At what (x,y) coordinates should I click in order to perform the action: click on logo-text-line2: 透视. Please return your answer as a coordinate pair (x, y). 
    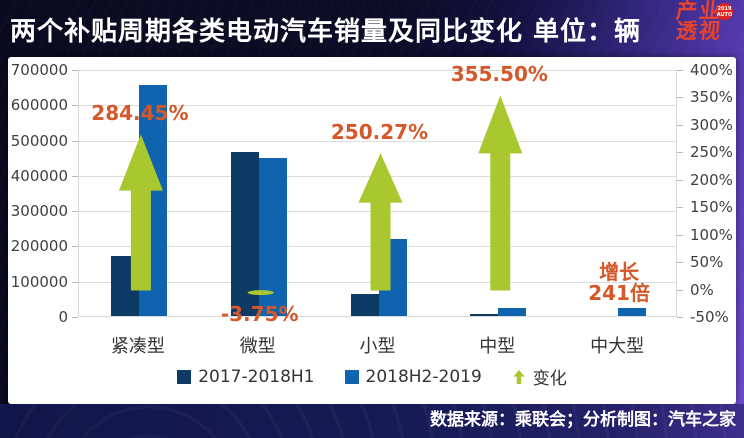
    Looking at the image, I should click on (699, 30).